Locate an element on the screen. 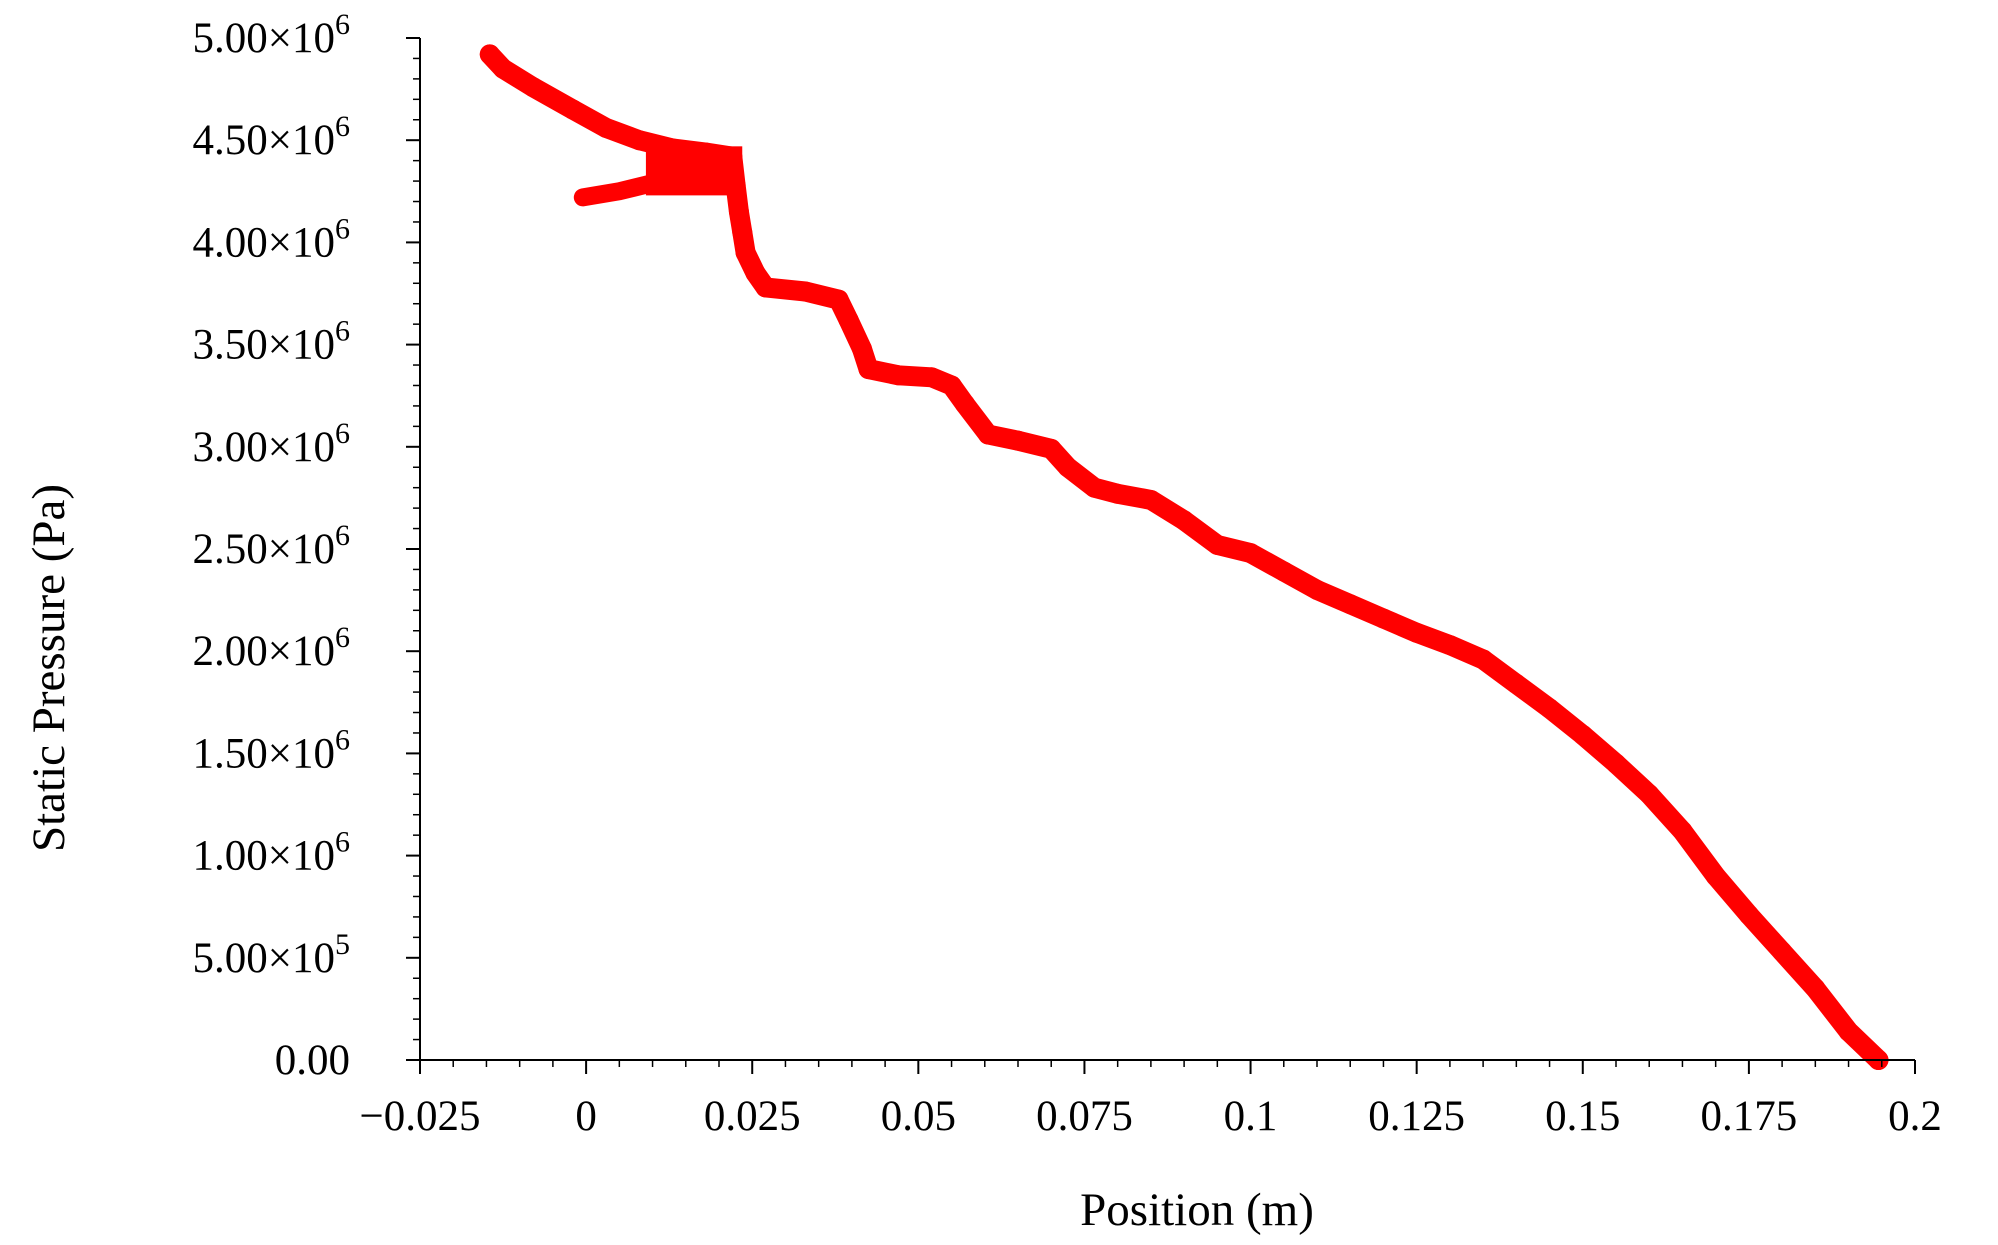 This screenshot has height=1245, width=1998. y-tick-label: 1.50×10⁶ is located at coordinates (271, 750).